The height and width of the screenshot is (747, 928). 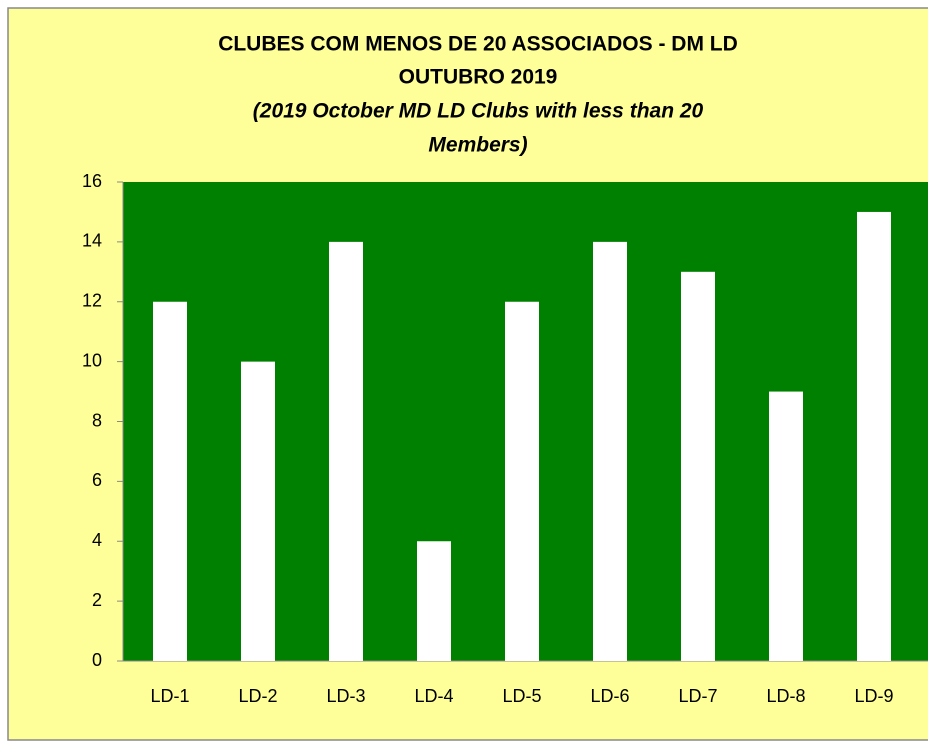 I want to click on x-tick-label: LD-1, so click(x=169, y=696).